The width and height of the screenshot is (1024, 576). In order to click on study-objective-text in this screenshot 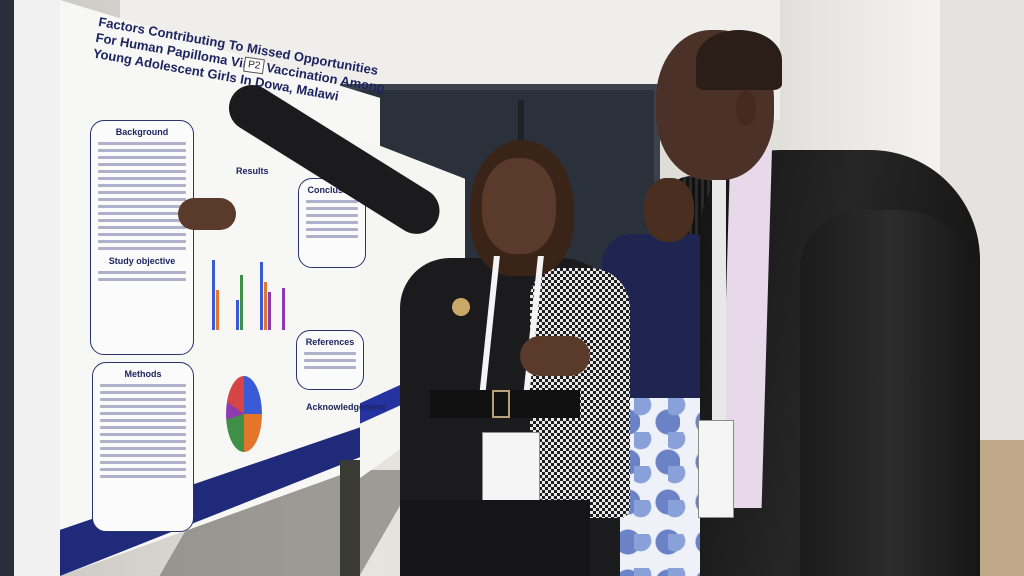, I will do `click(142, 276)`.